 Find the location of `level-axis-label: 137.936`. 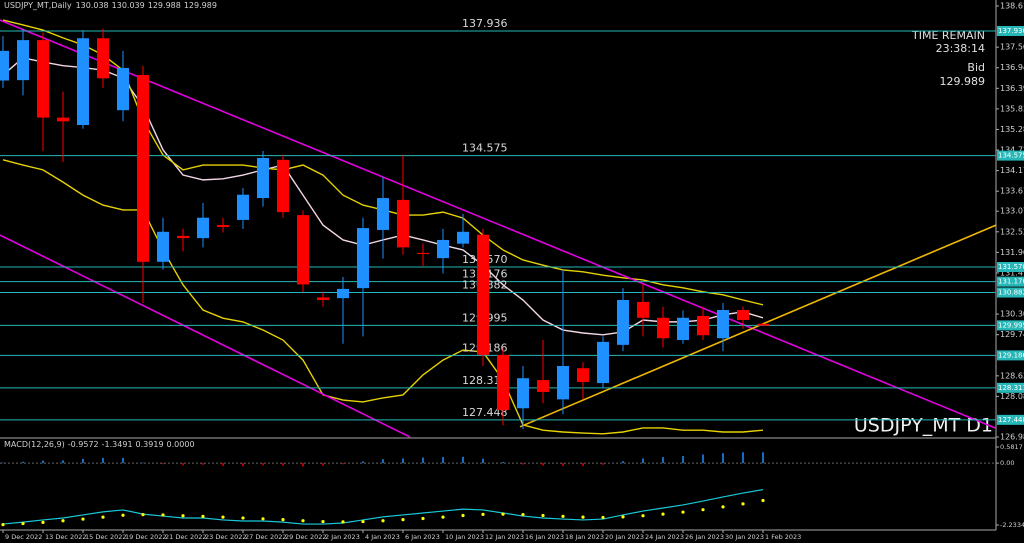

level-axis-label: 137.936 is located at coordinates (1011, 31).